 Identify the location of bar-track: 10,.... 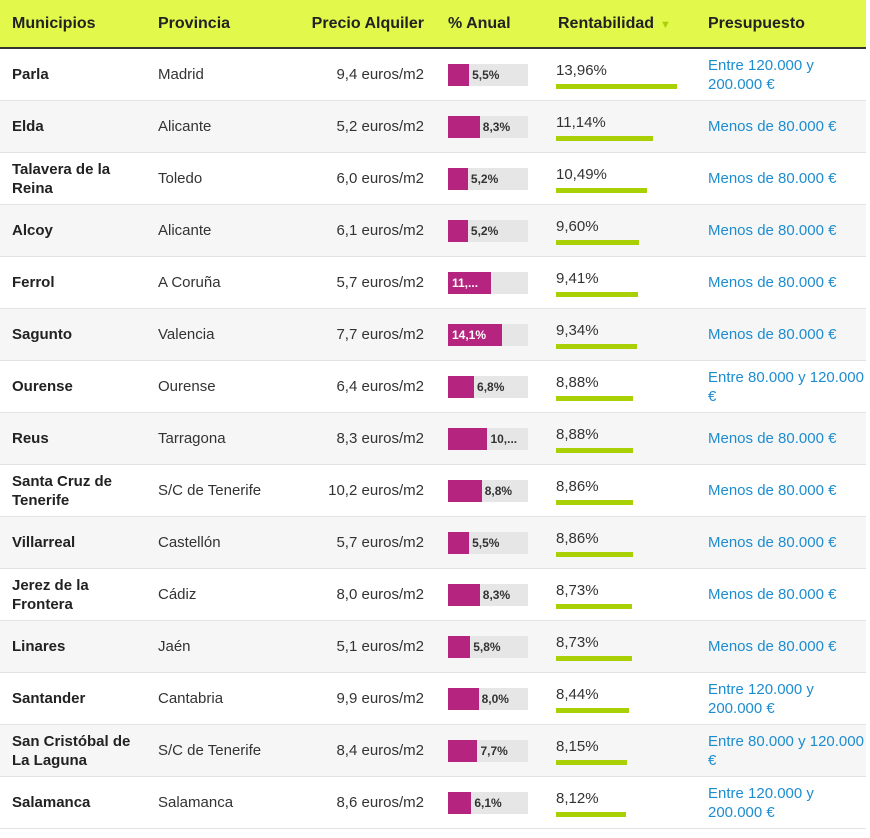
(488, 438).